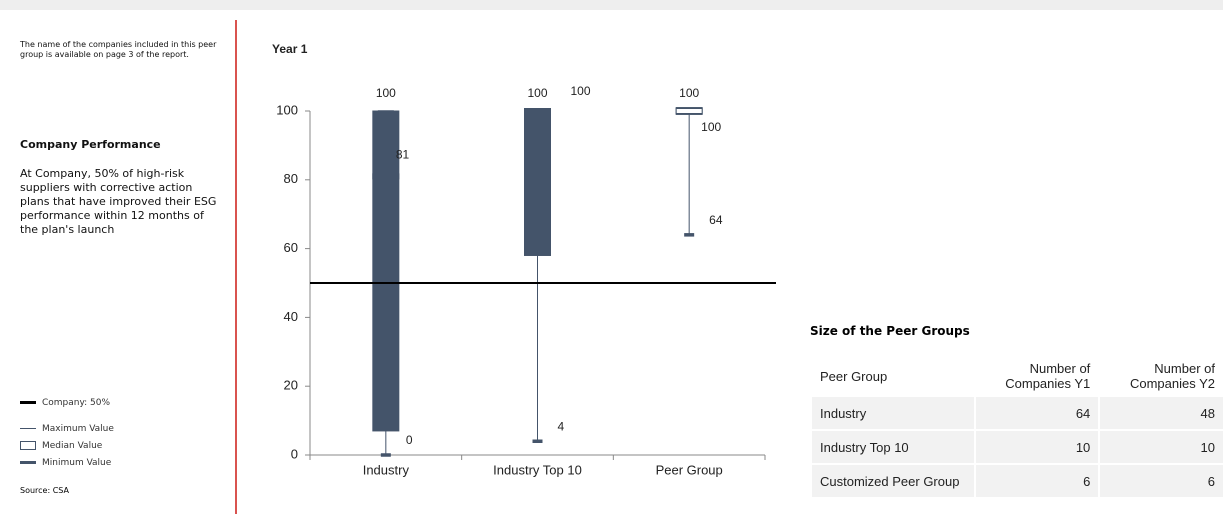 This screenshot has height=514, width=1223. What do you see at coordinates (854, 376) in the screenshot?
I see `header-cell: Peer Group` at bounding box center [854, 376].